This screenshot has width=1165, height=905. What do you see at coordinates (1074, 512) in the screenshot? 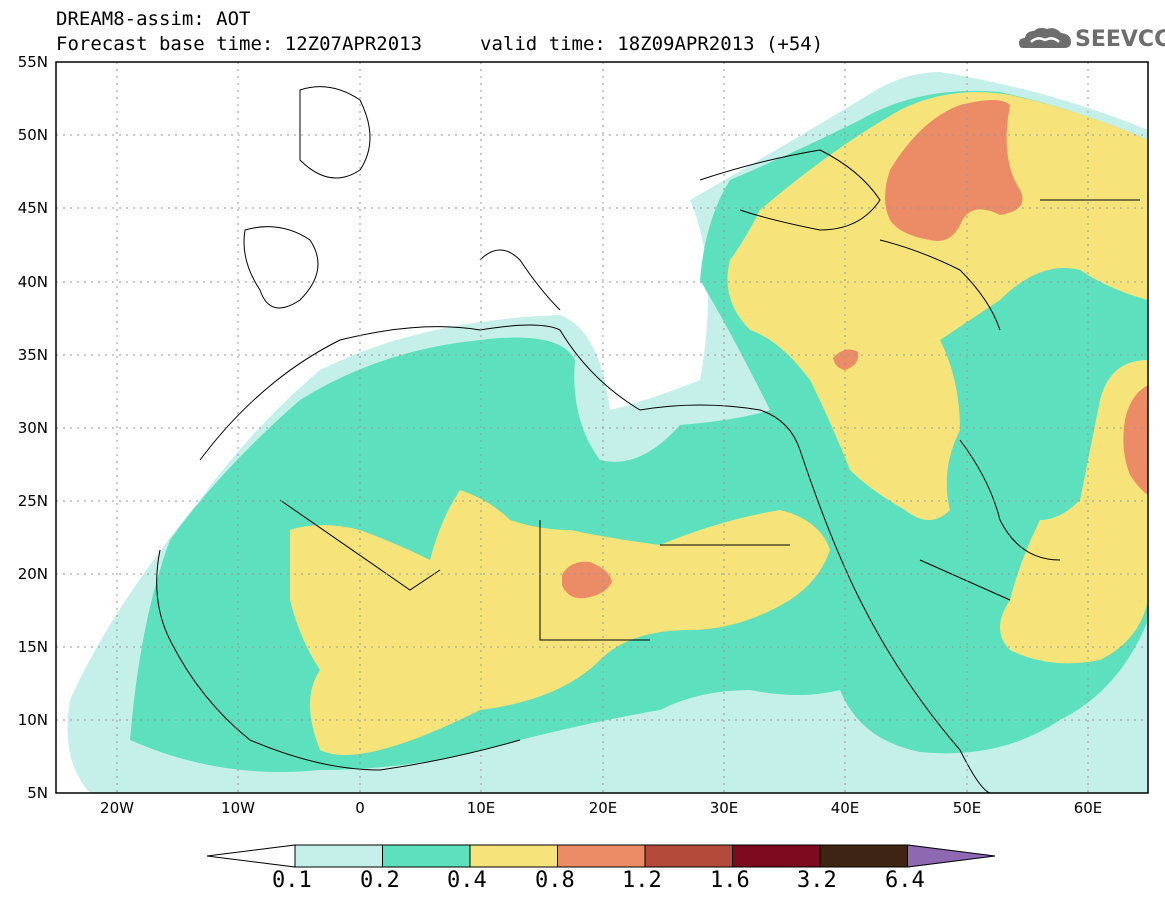
I see `contour-0-4-arabia` at bounding box center [1074, 512].